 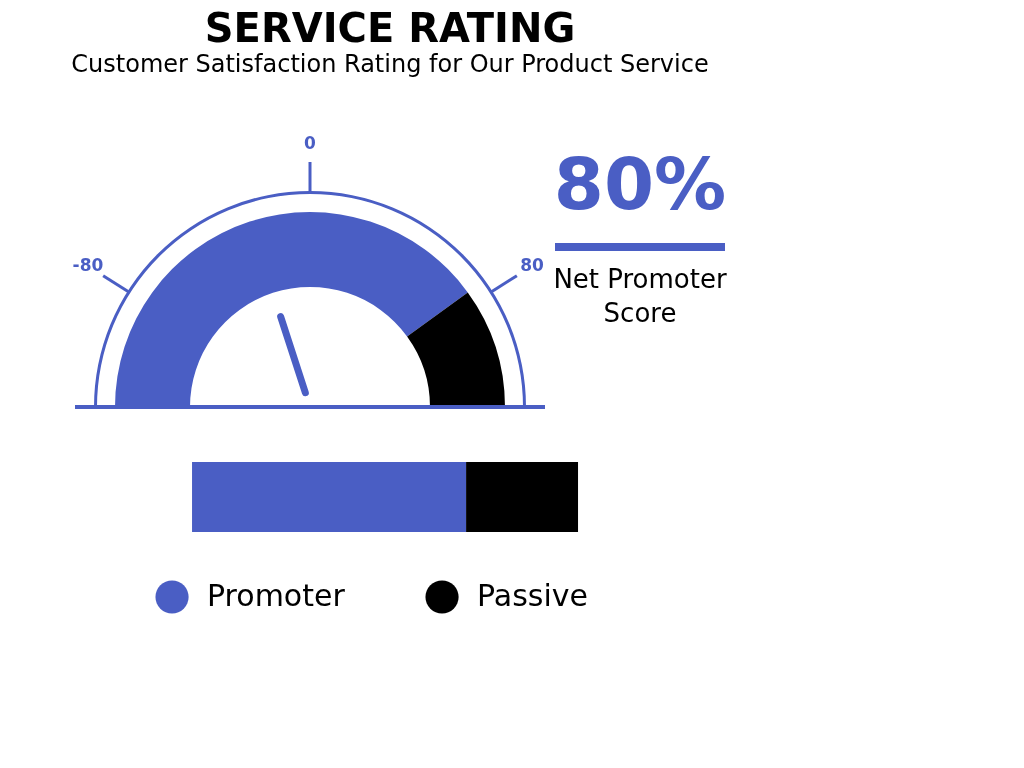 I want to click on legend-label: Passive, so click(x=532, y=595).